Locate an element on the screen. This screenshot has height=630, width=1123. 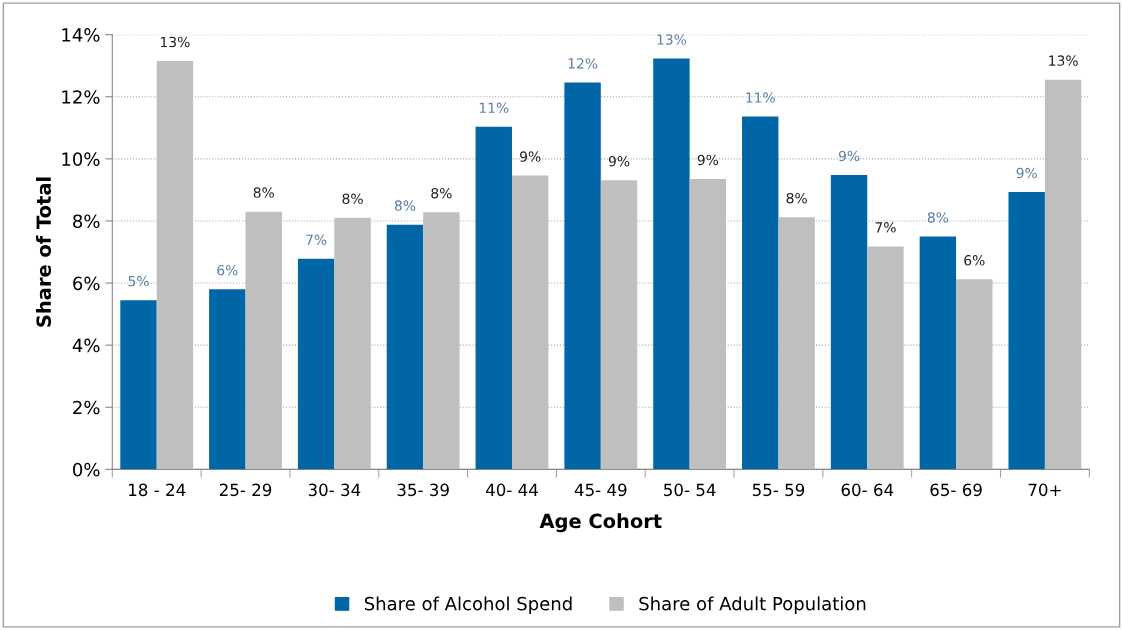
x-tick-label: 50- 54 is located at coordinates (690, 490).